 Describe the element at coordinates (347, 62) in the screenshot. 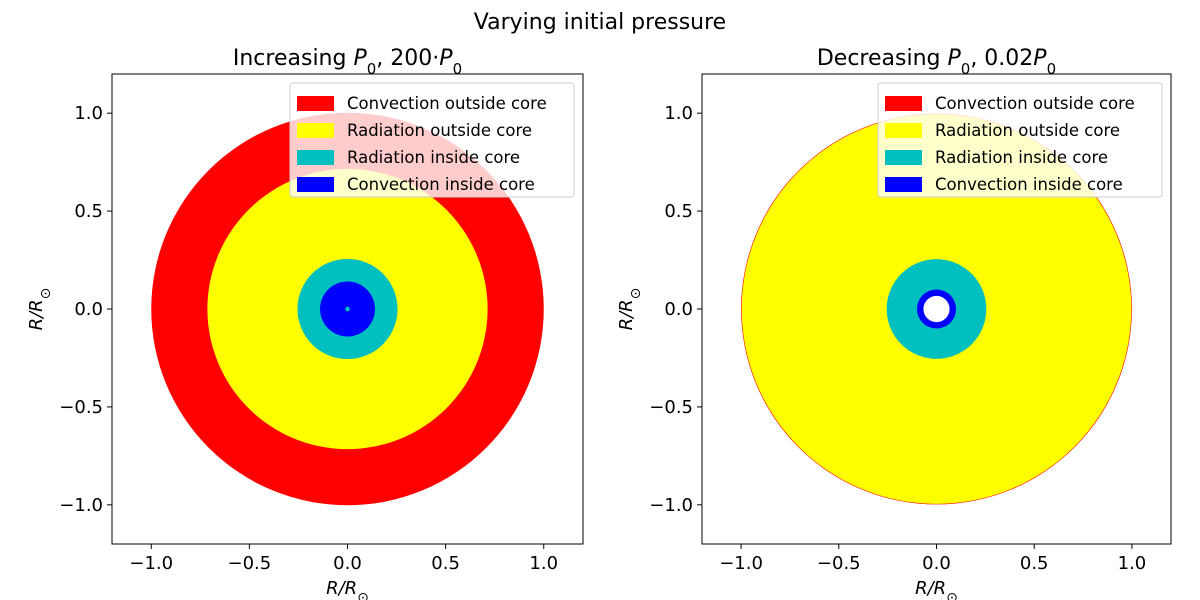

I see `subplot-title: Increasing P0, 200·P0` at that location.